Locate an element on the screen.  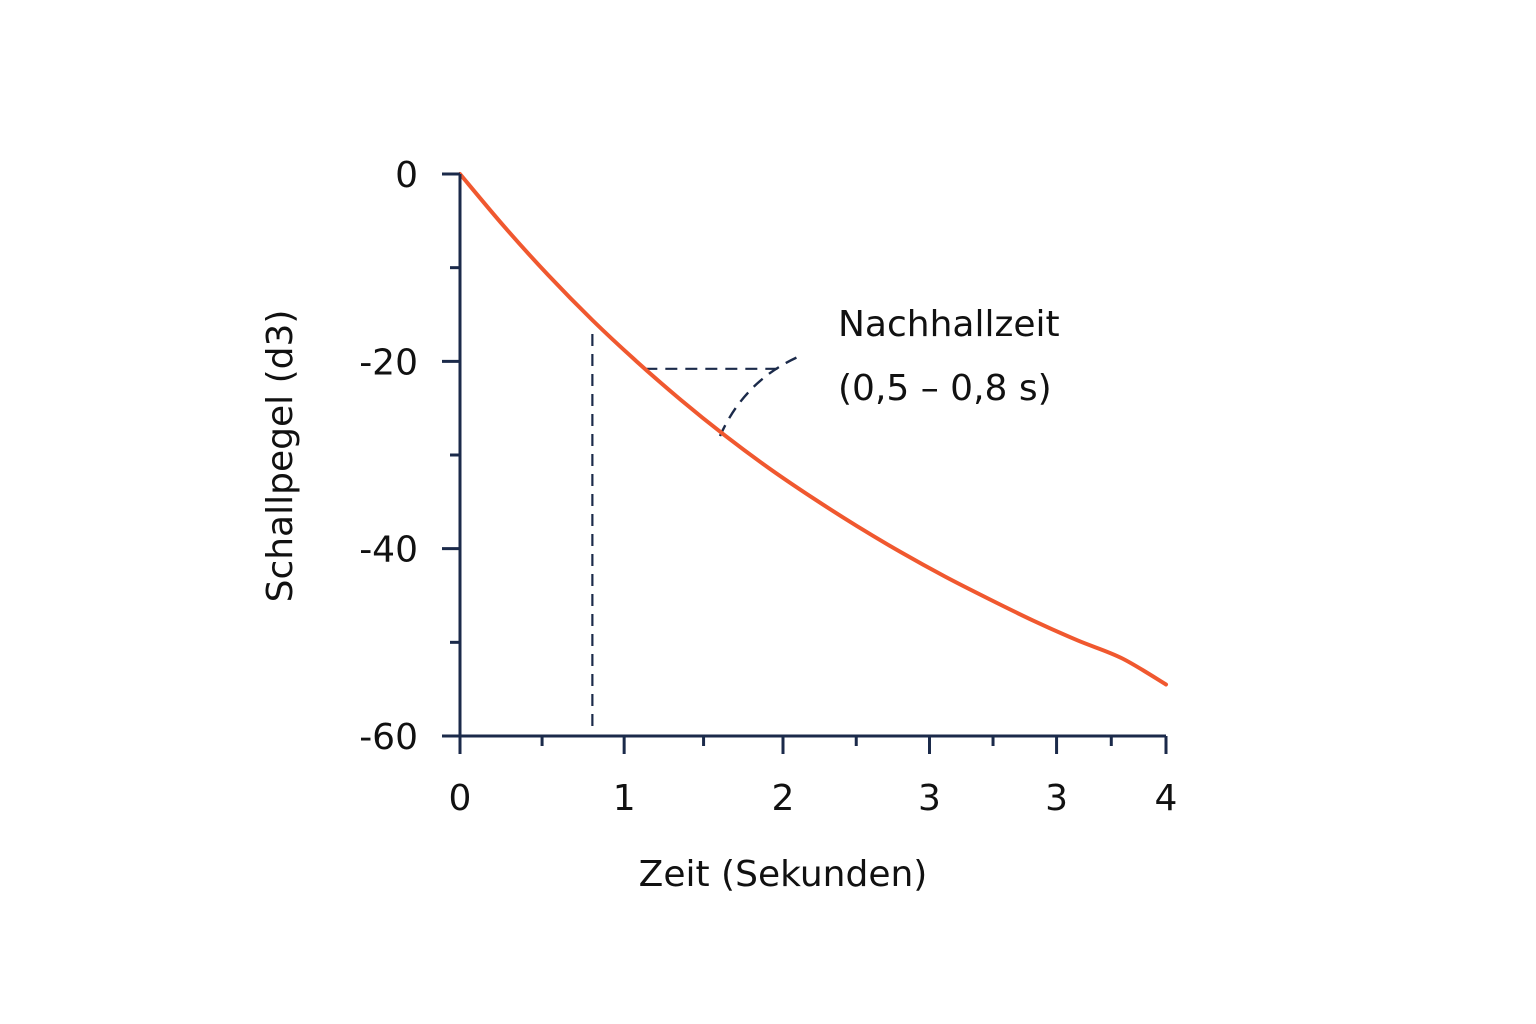
x-tick-label: 0 is located at coordinates (460, 798).